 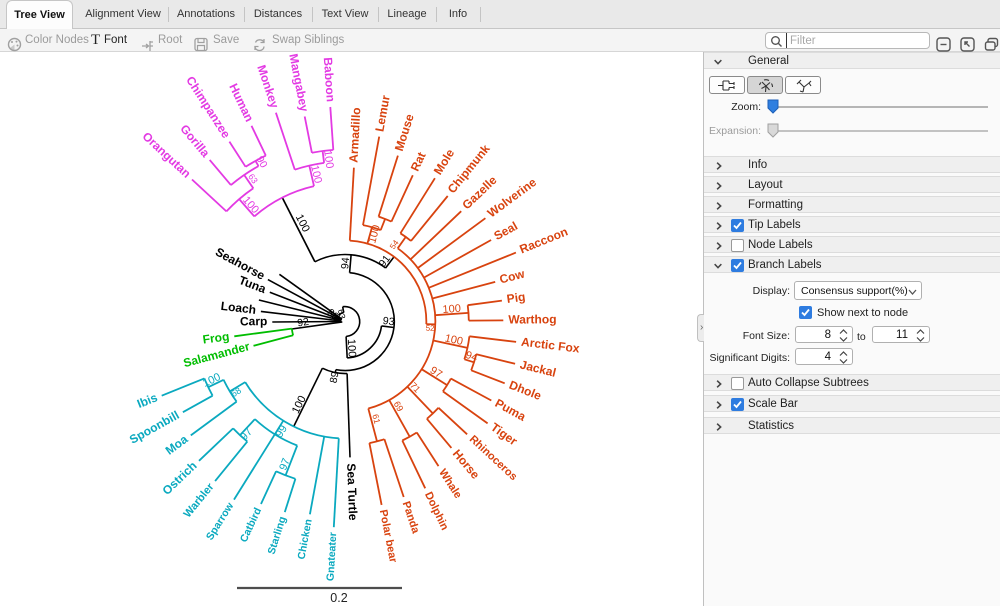 What do you see at coordinates (177, 445) in the screenshot?
I see `svg-text: Moa` at bounding box center [177, 445].